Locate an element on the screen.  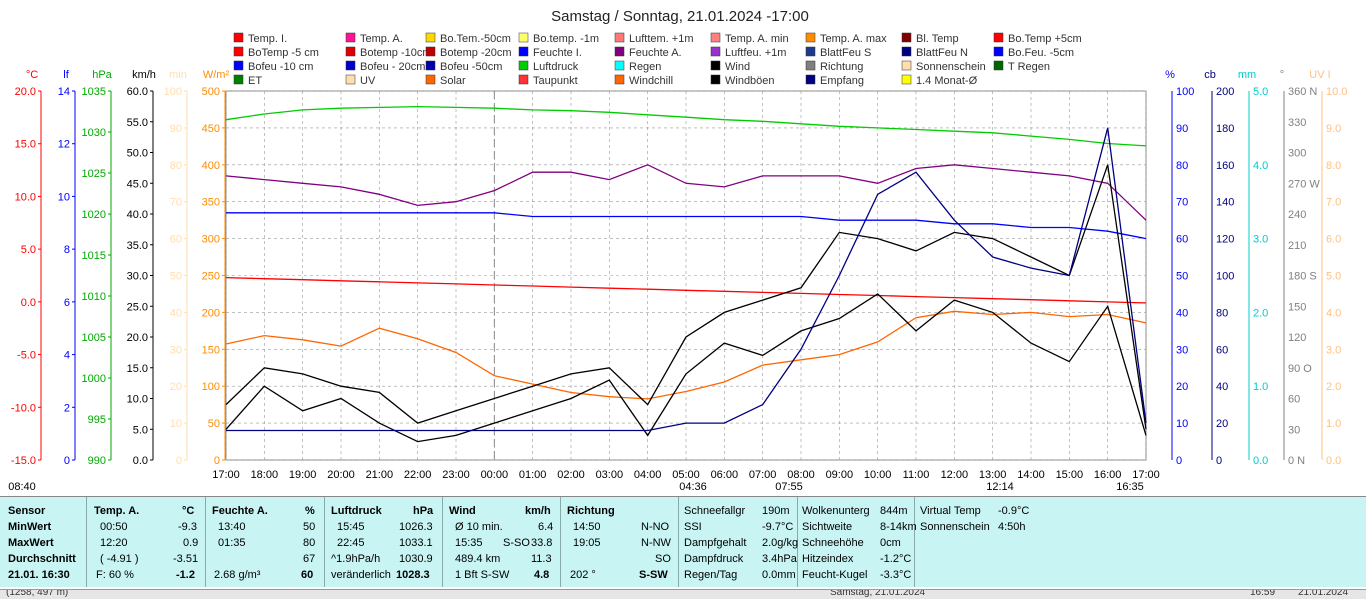
x-tick-label: 18:00 is located at coordinates (265, 475).